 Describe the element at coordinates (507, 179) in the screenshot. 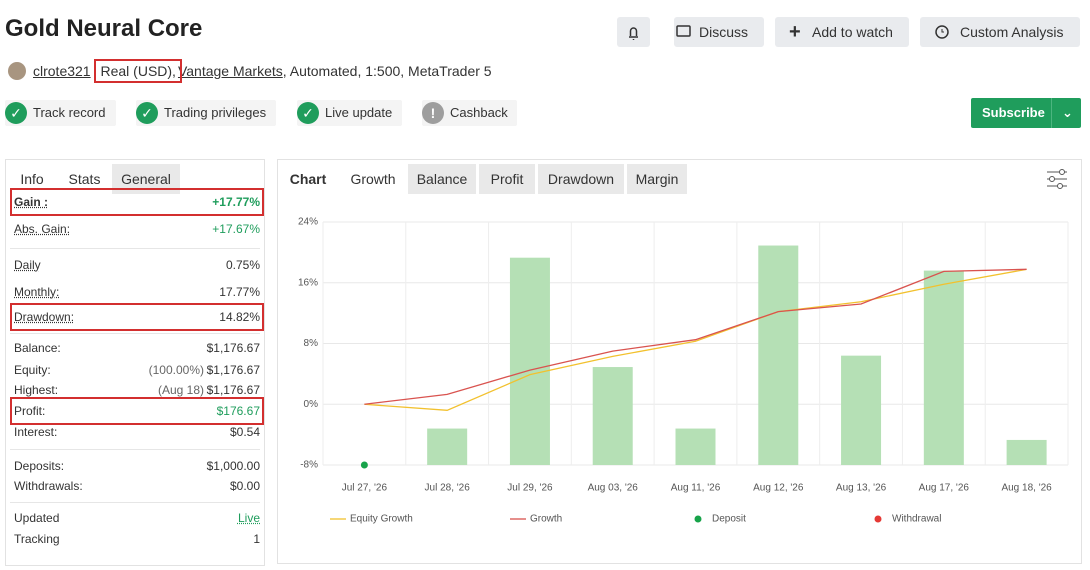

I see `chart-tab: Profit` at that location.